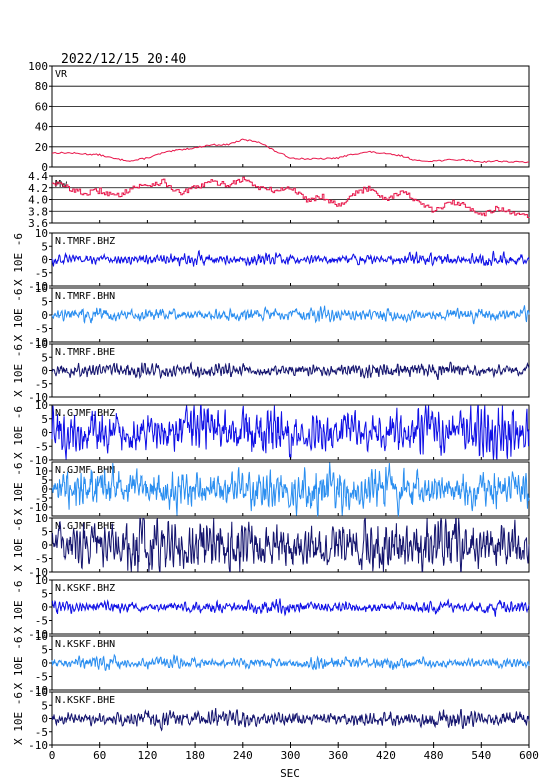  I want to click on panel-label: N.GJMF.BHE, so click(85, 526).